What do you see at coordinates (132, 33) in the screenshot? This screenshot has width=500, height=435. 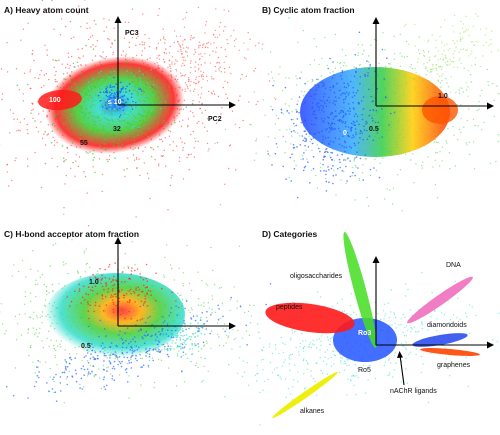 I see `panel-a-y-label: PC3` at bounding box center [132, 33].